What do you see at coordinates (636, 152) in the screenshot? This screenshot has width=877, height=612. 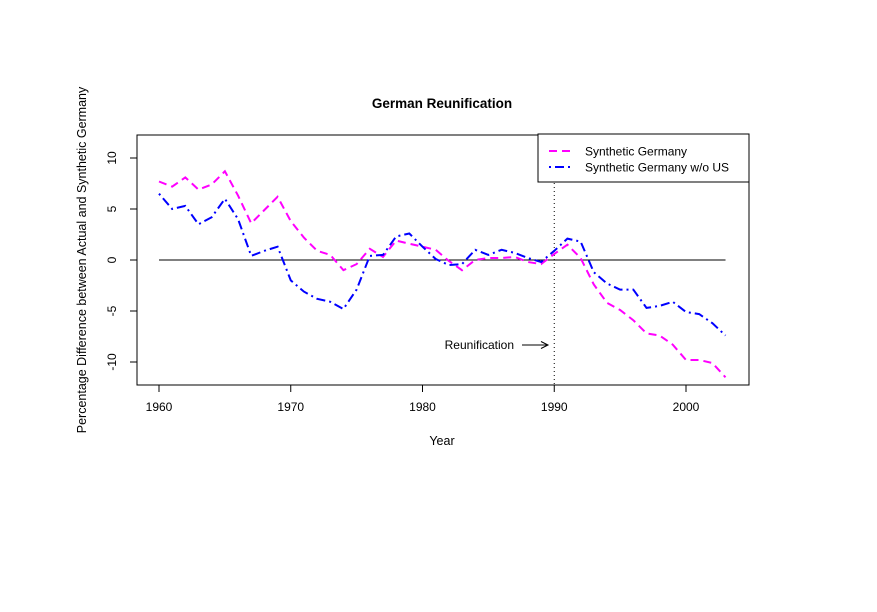 I see `legend-label-synthetic-germany: Synthetic Germany` at bounding box center [636, 152].